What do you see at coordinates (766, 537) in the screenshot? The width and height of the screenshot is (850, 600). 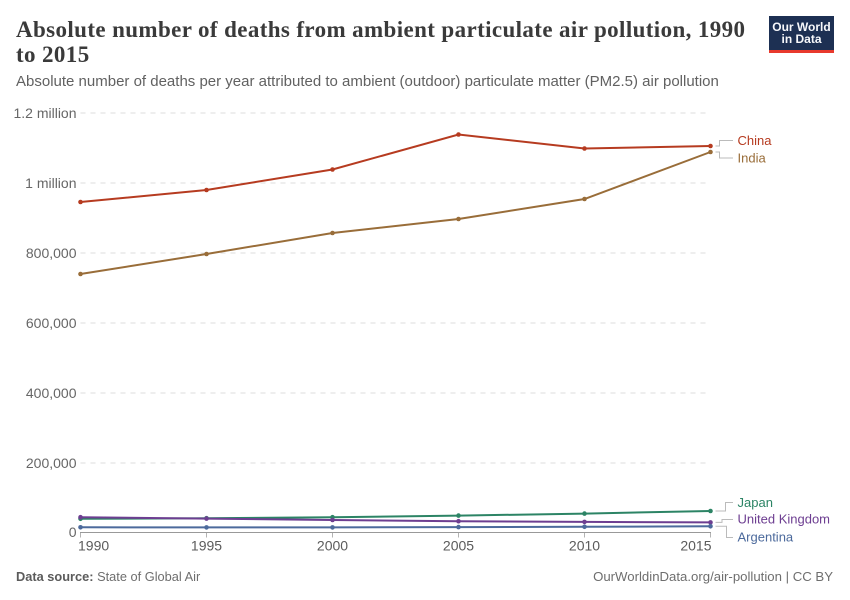 I see `svg-text: Argentina` at bounding box center [766, 537].